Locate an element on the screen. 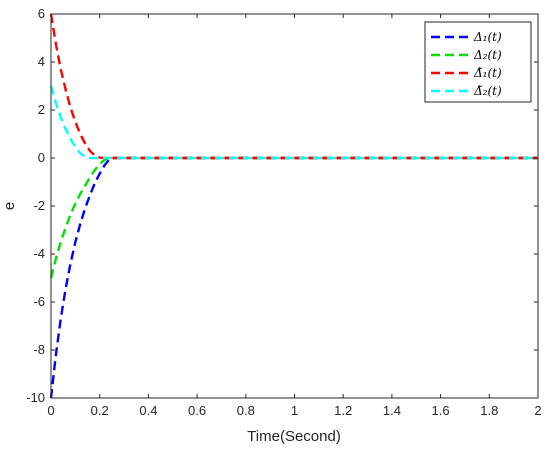 The height and width of the screenshot is (449, 550). legend-box is located at coordinates (478, 62).